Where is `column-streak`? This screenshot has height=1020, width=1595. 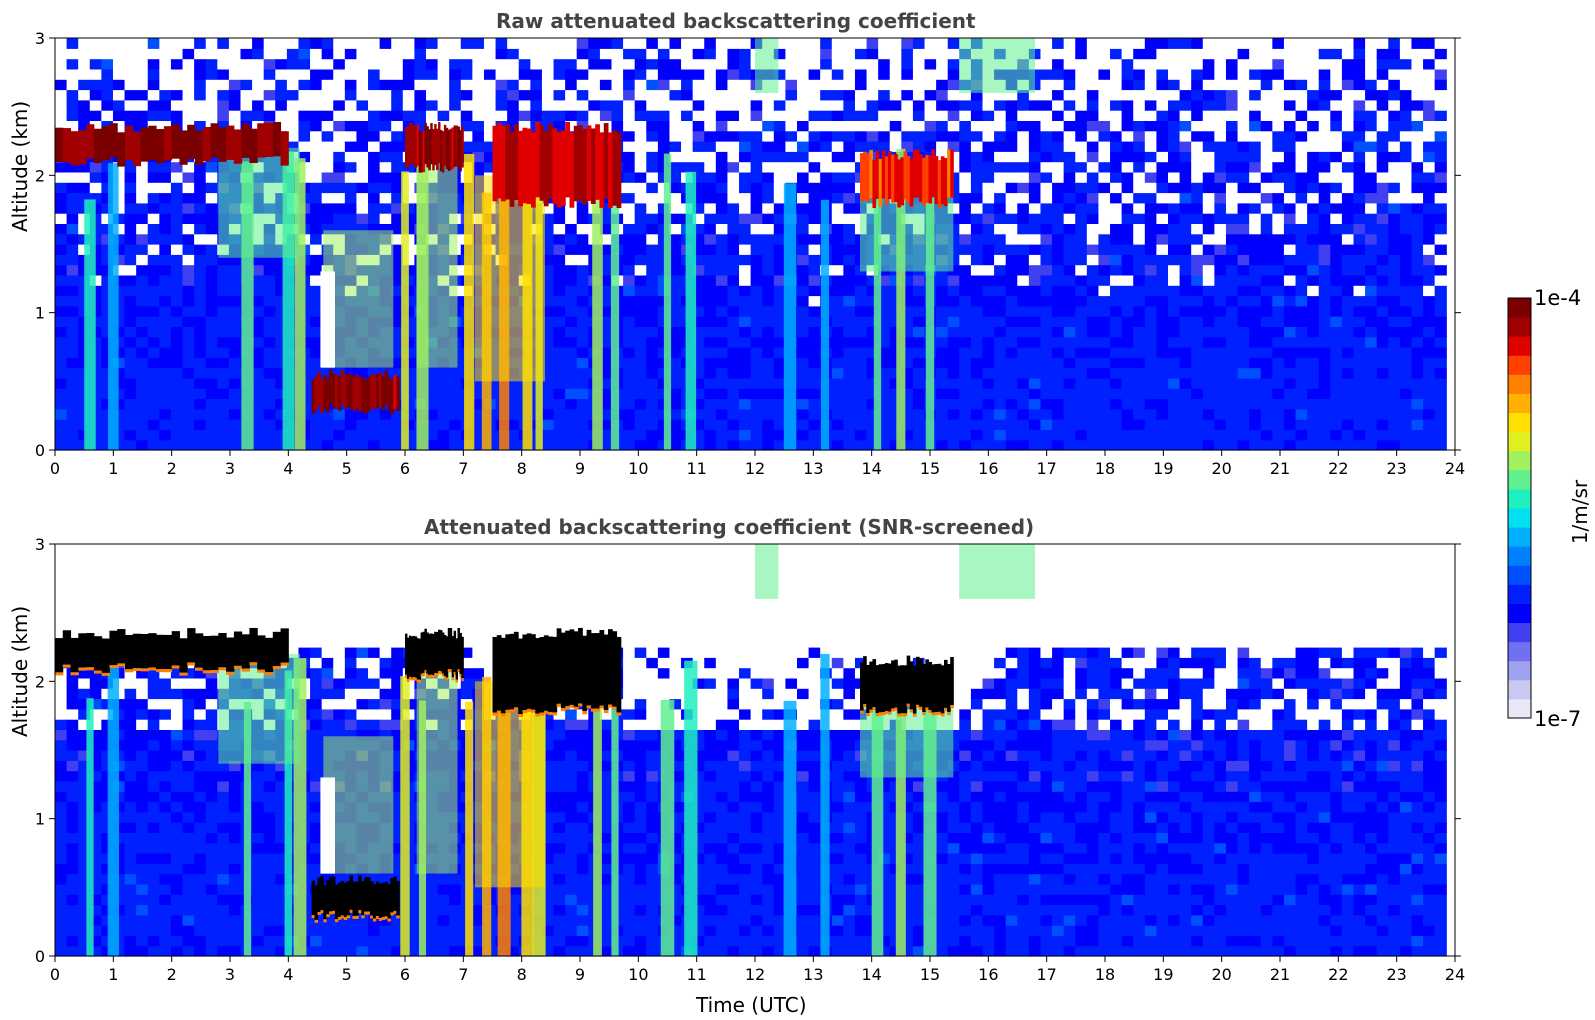
column-streak is located at coordinates (930, 307).